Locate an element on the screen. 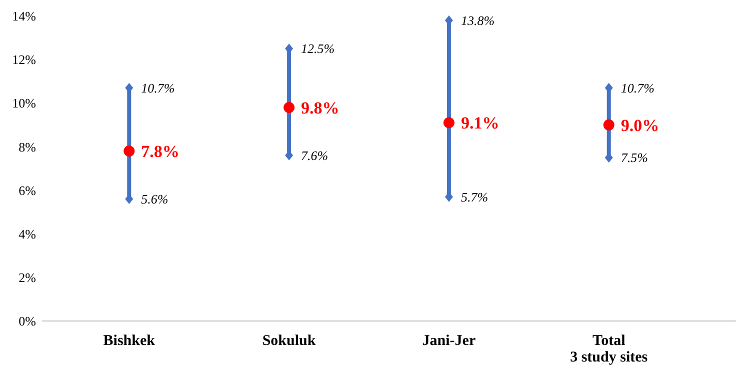 The width and height of the screenshot is (744, 376). y-tick-label: 0% is located at coordinates (27, 321).